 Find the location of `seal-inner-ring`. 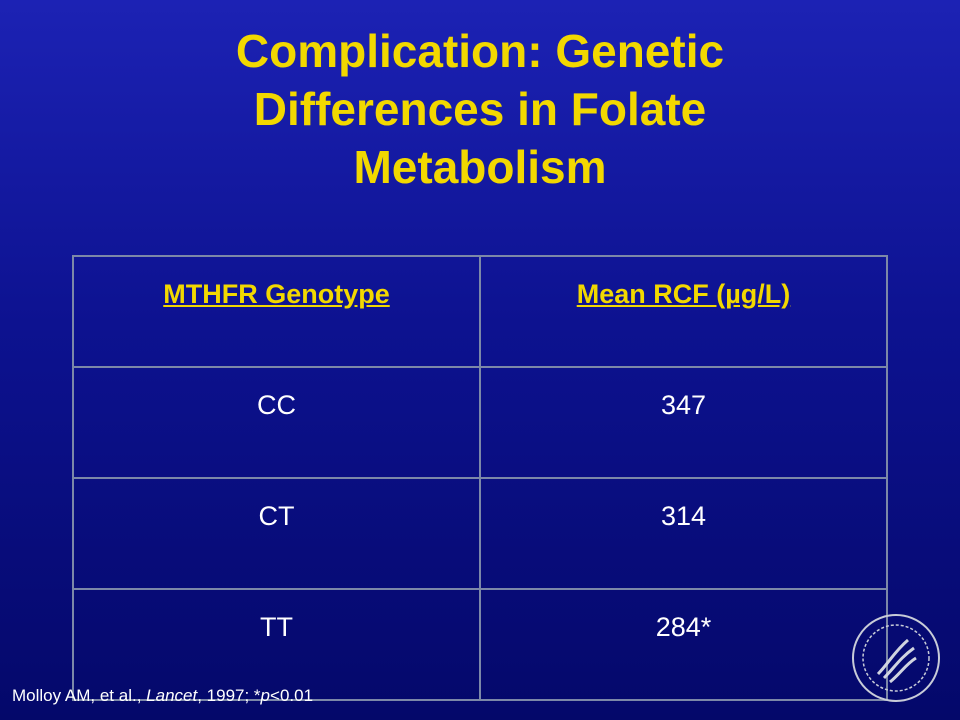

seal-inner-ring is located at coordinates (896, 658).